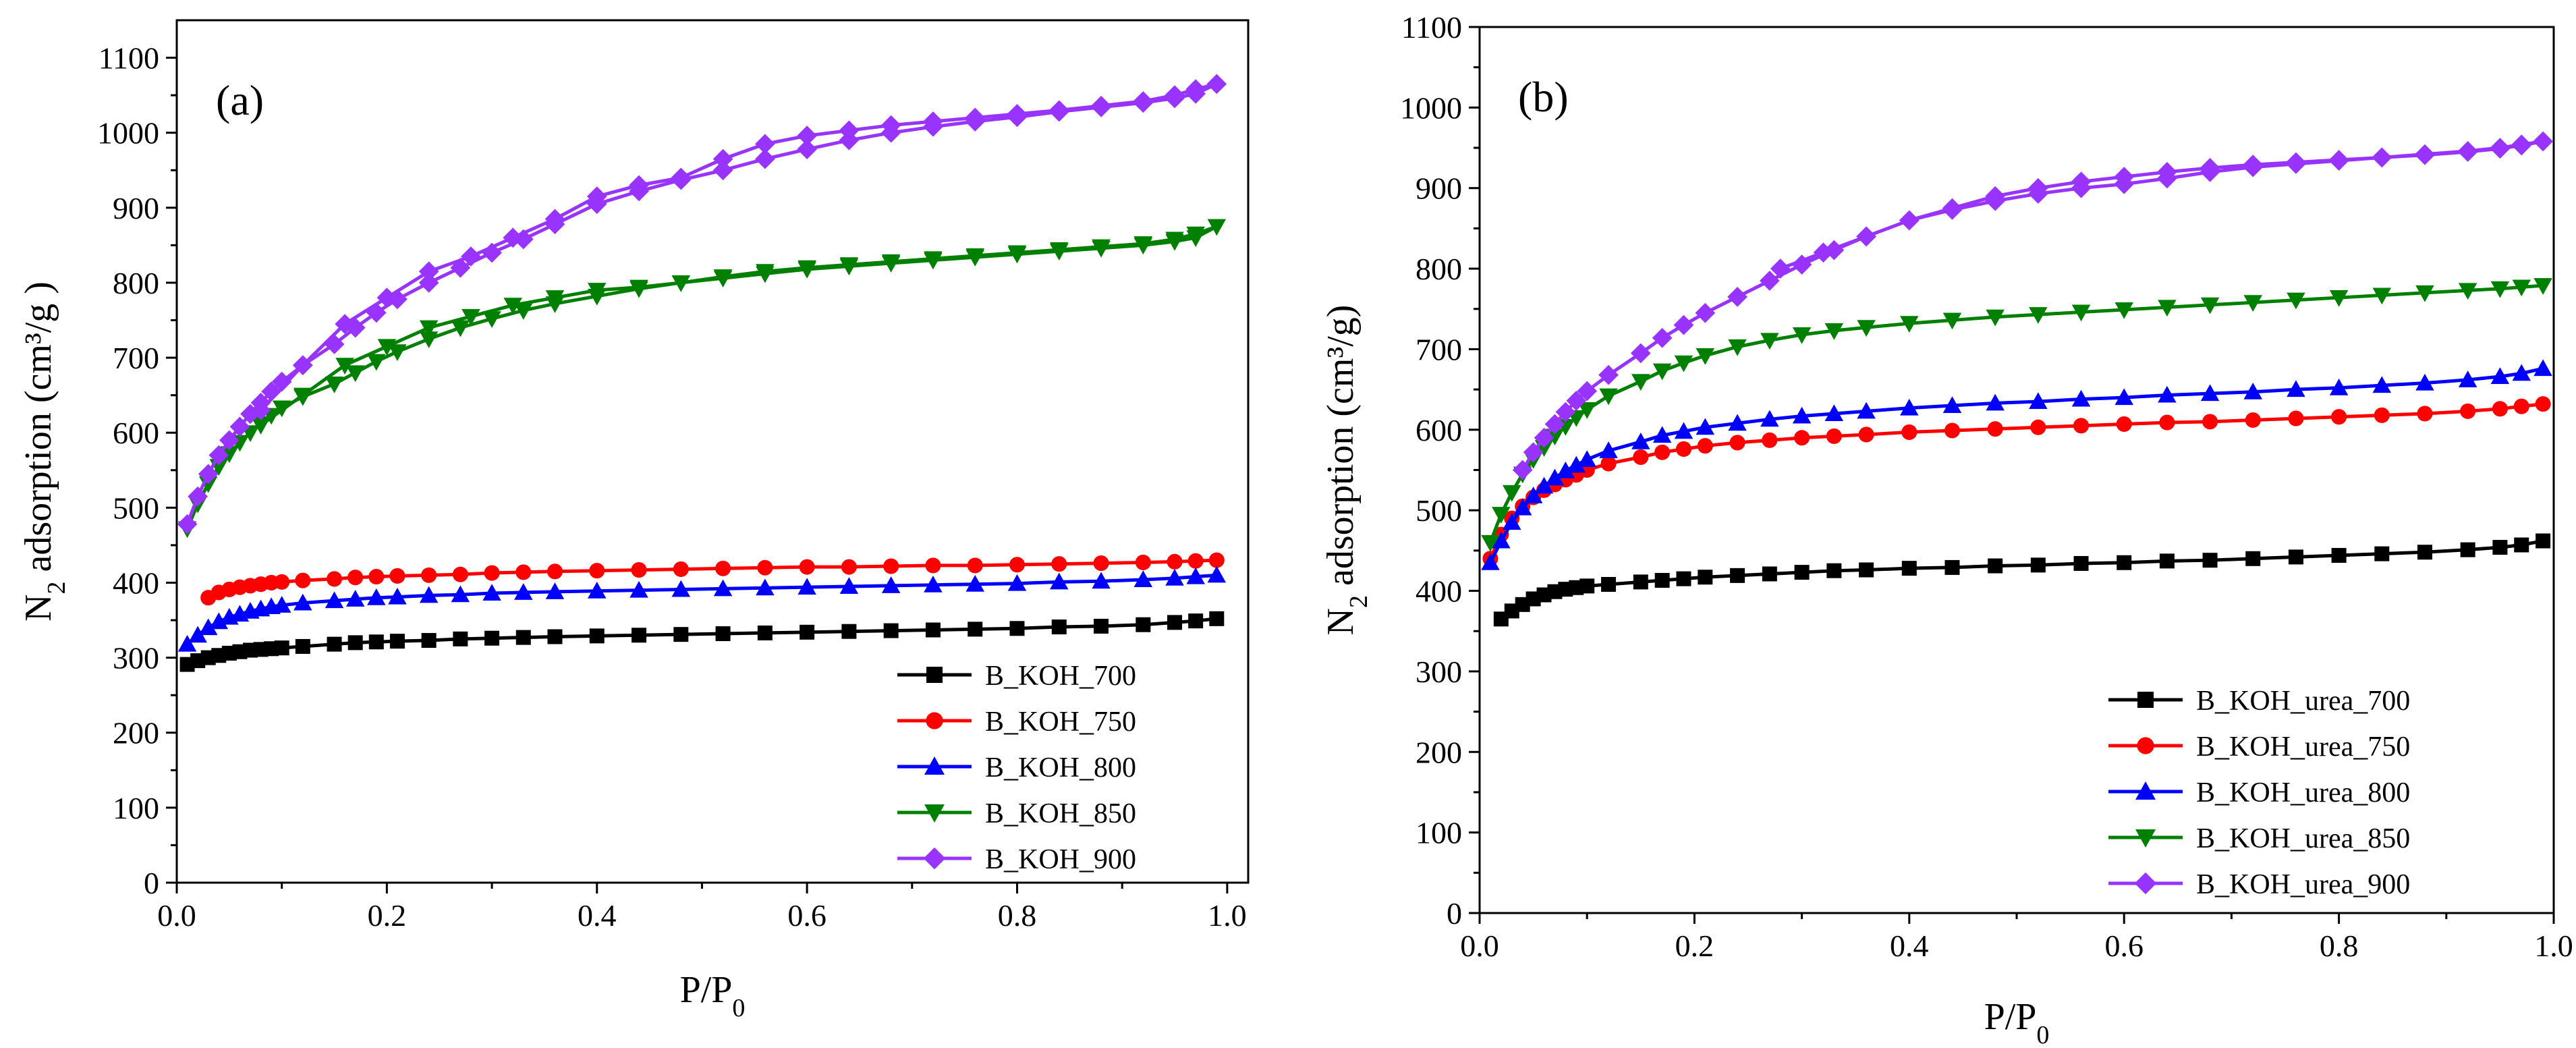 This screenshot has height=1048, width=2576. Describe the element at coordinates (1439, 591) in the screenshot. I see `y-tick-label: 400` at that location.